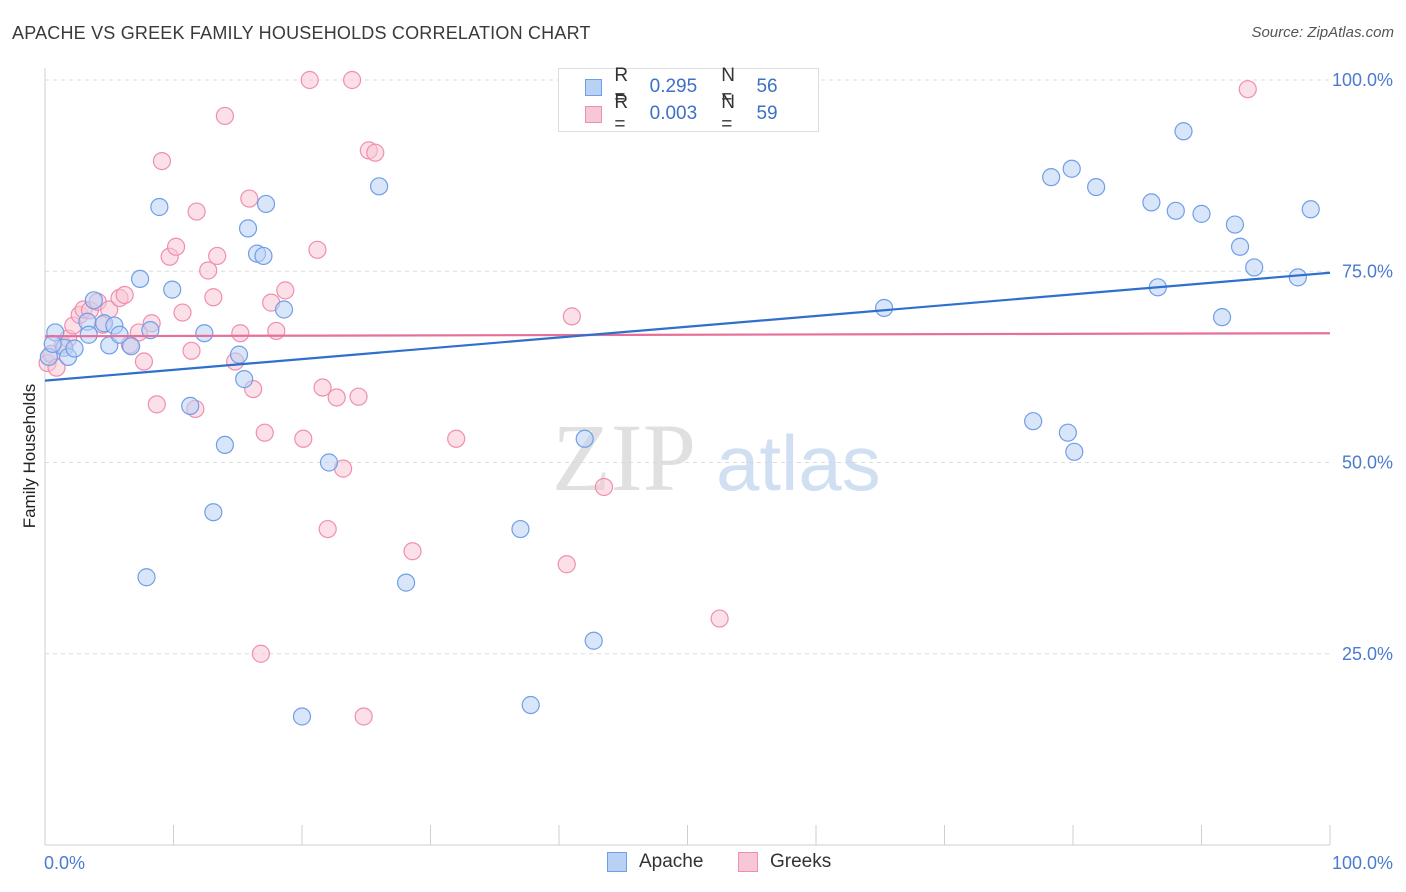 The image size is (1406, 892). Describe the element at coordinates (624, 457) in the screenshot. I see `watermark-zip: ZIP` at that location.